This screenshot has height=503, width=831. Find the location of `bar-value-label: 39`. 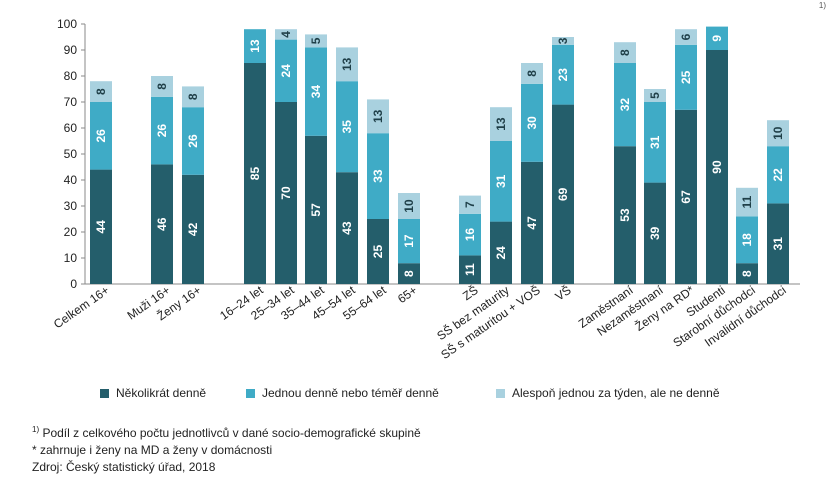

bar-value-label: 39 is located at coordinates (655, 233).